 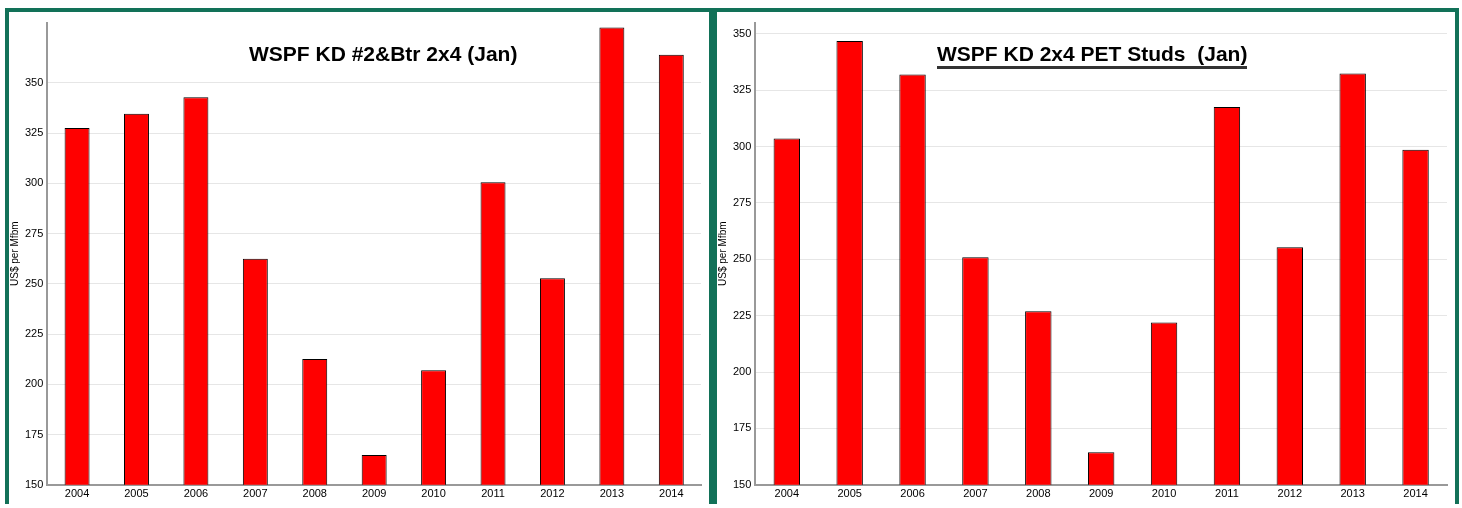 What do you see at coordinates (1092, 55) in the screenshot?
I see `text: WSPF KD 2x4 PET Studs (Jan)` at bounding box center [1092, 55].